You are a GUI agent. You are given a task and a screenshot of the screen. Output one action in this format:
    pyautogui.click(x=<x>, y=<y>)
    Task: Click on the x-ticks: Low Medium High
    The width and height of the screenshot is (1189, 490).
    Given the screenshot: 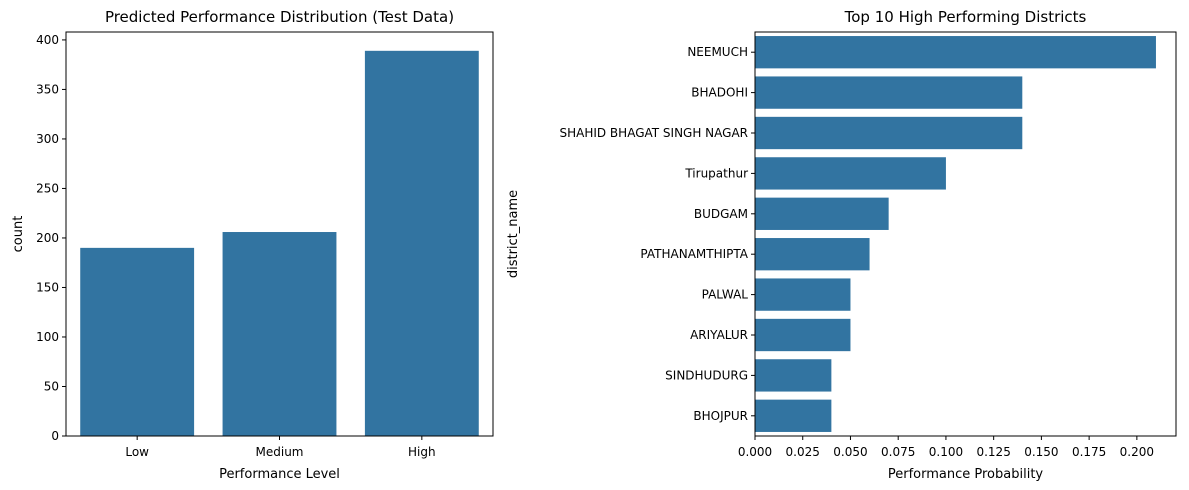 What is the action you would take?
    pyautogui.click(x=280, y=447)
    